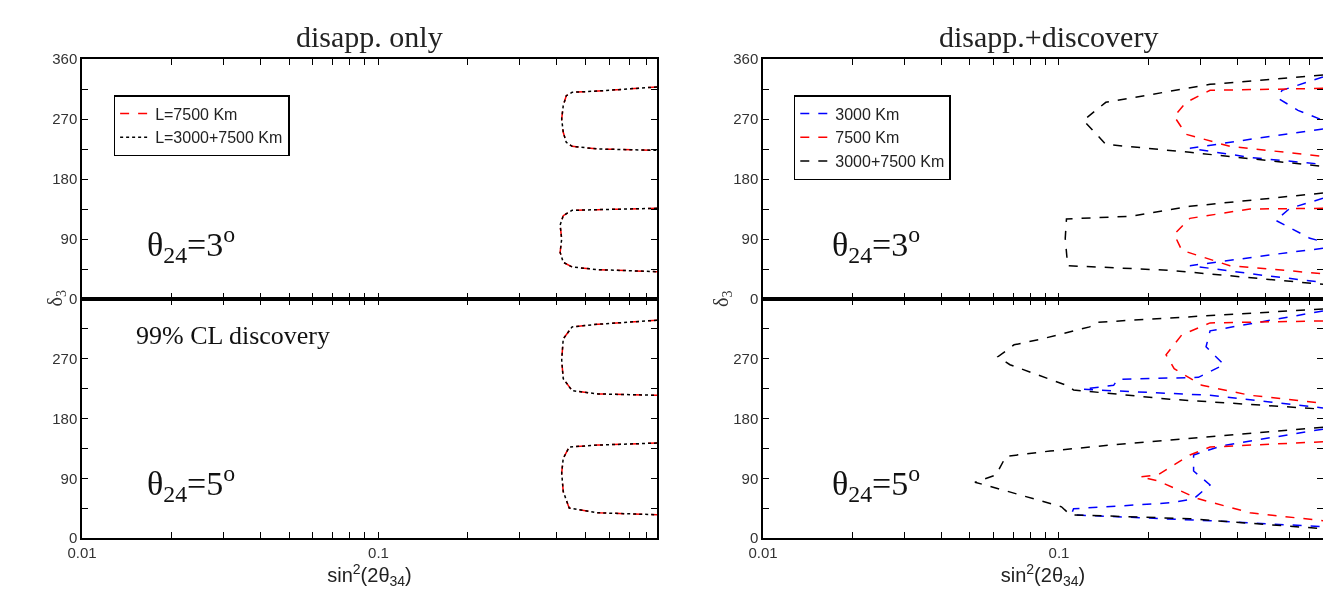 This screenshot has height=605, width=1323. Describe the element at coordinates (1049, 36) in the screenshot. I see `chart-title: disapp.+discovery` at that location.